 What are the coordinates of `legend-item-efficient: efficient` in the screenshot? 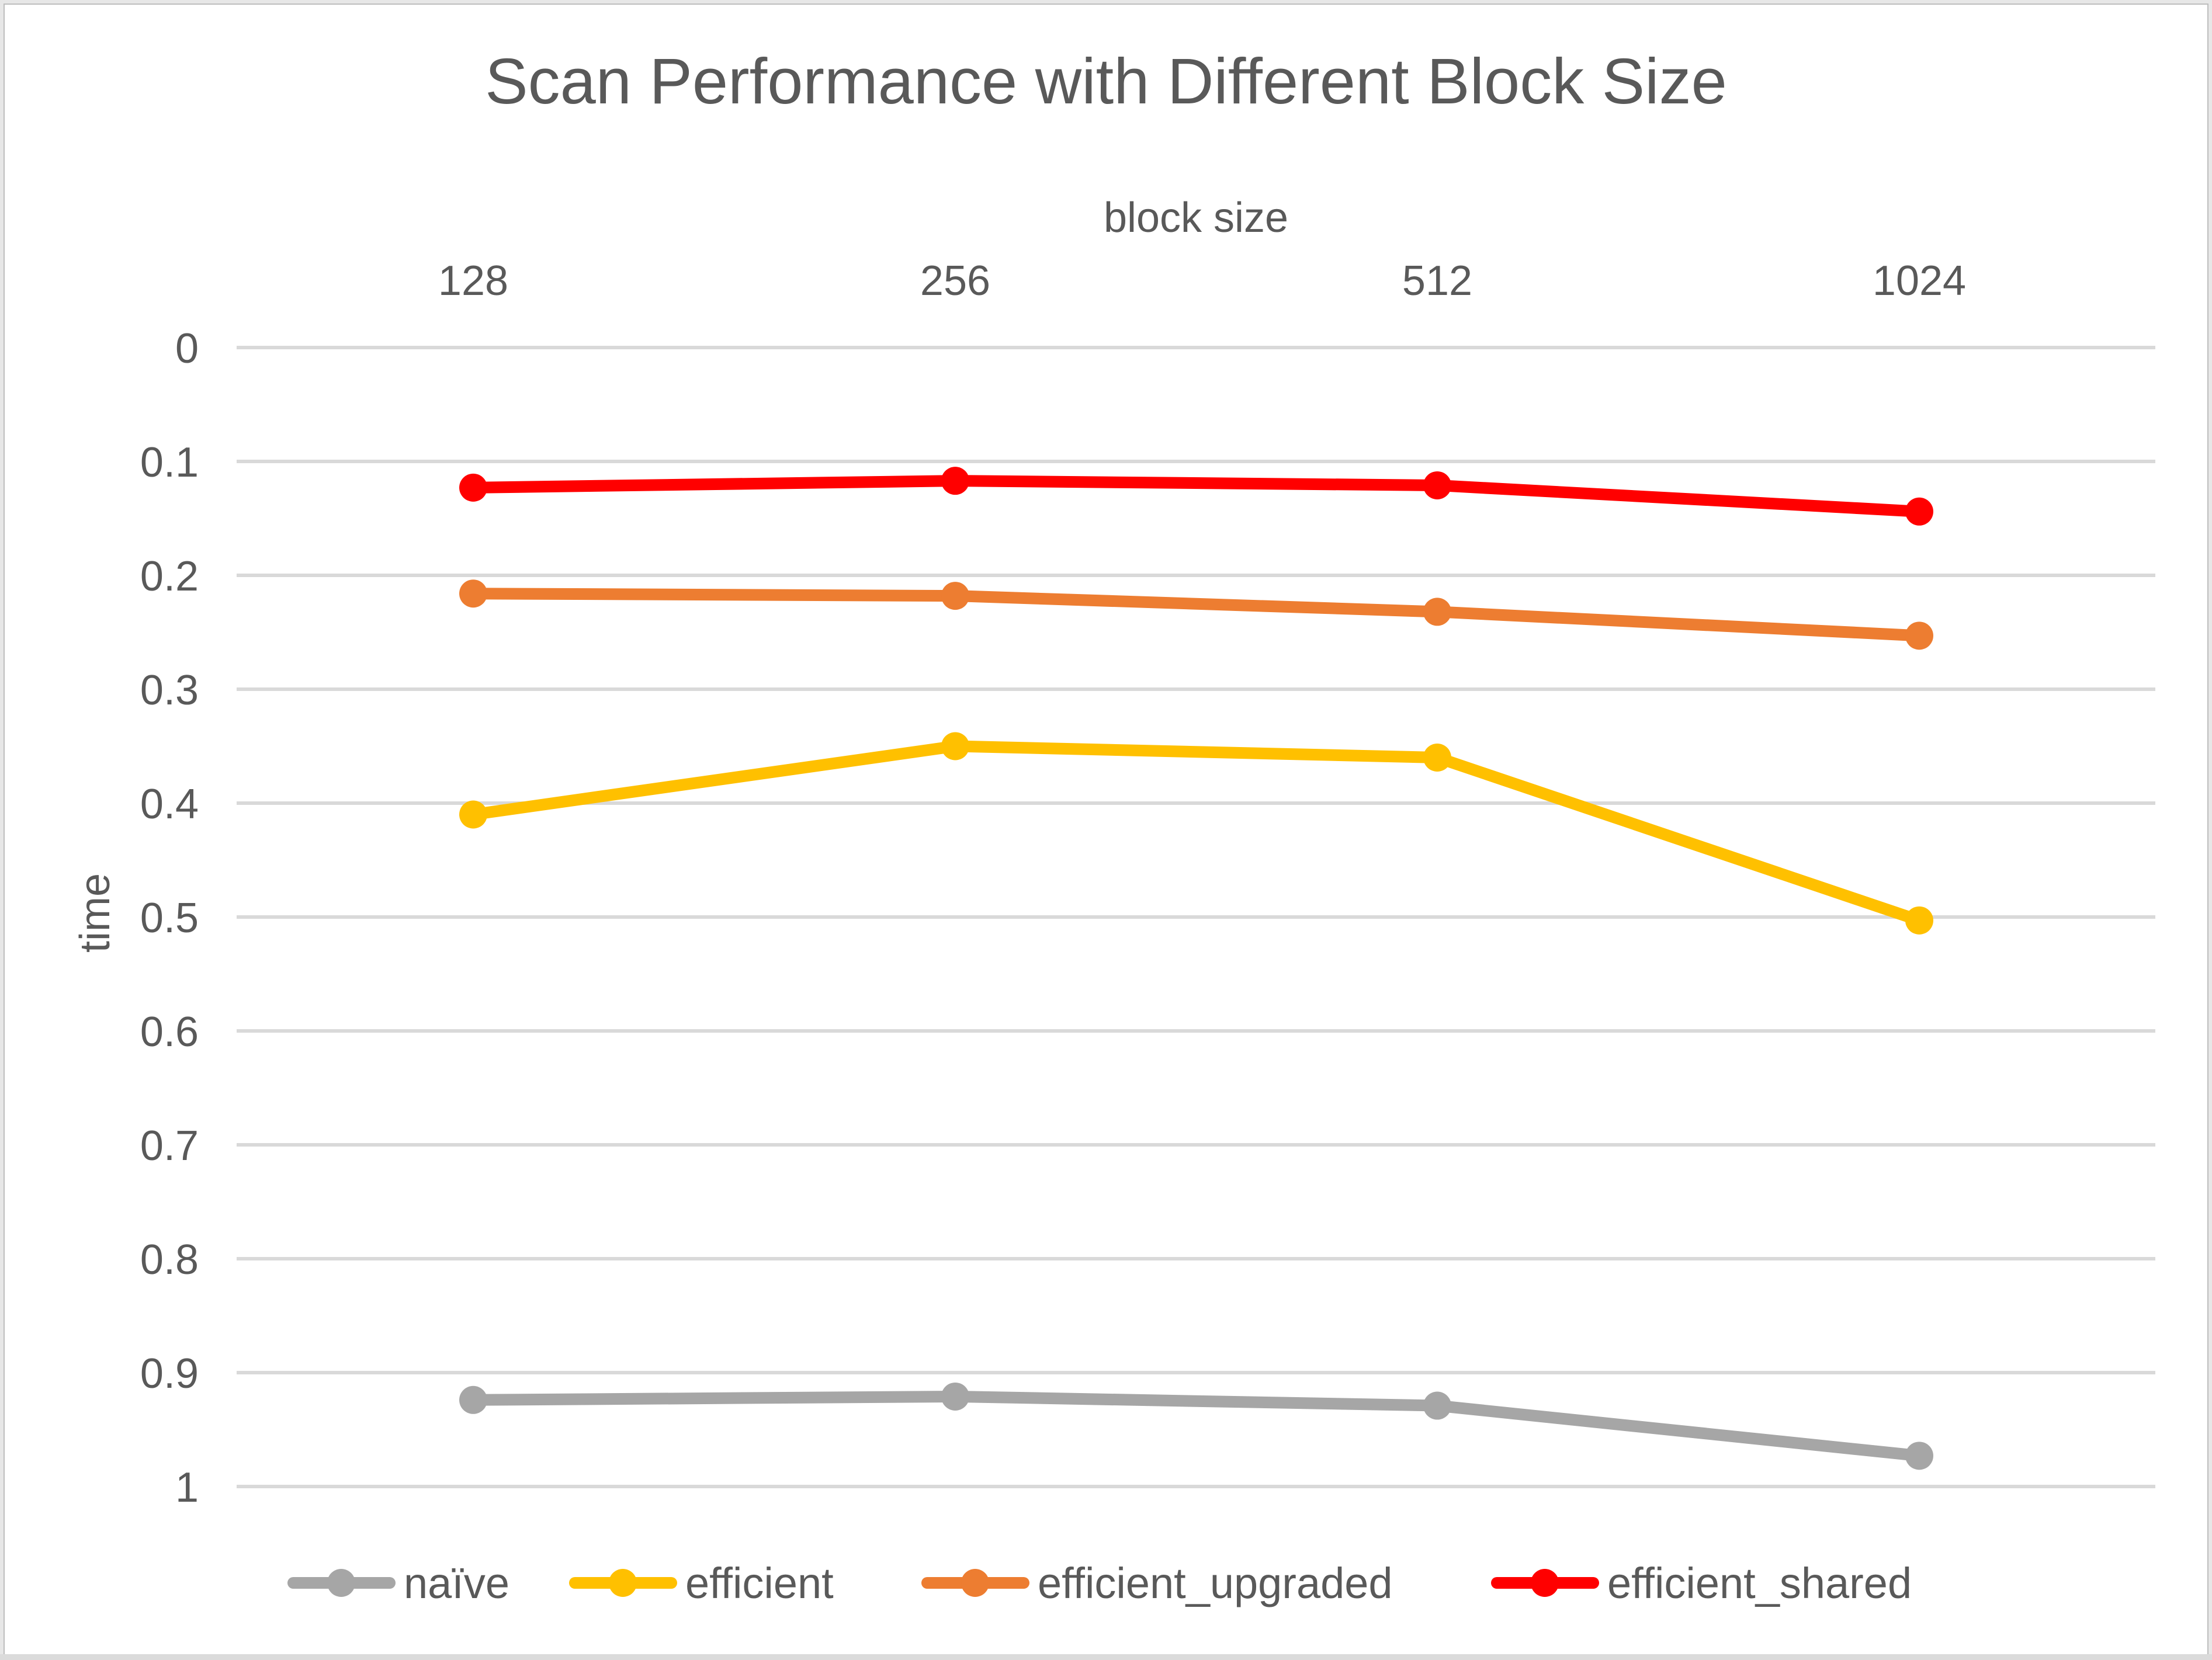 It's located at (701, 1583).